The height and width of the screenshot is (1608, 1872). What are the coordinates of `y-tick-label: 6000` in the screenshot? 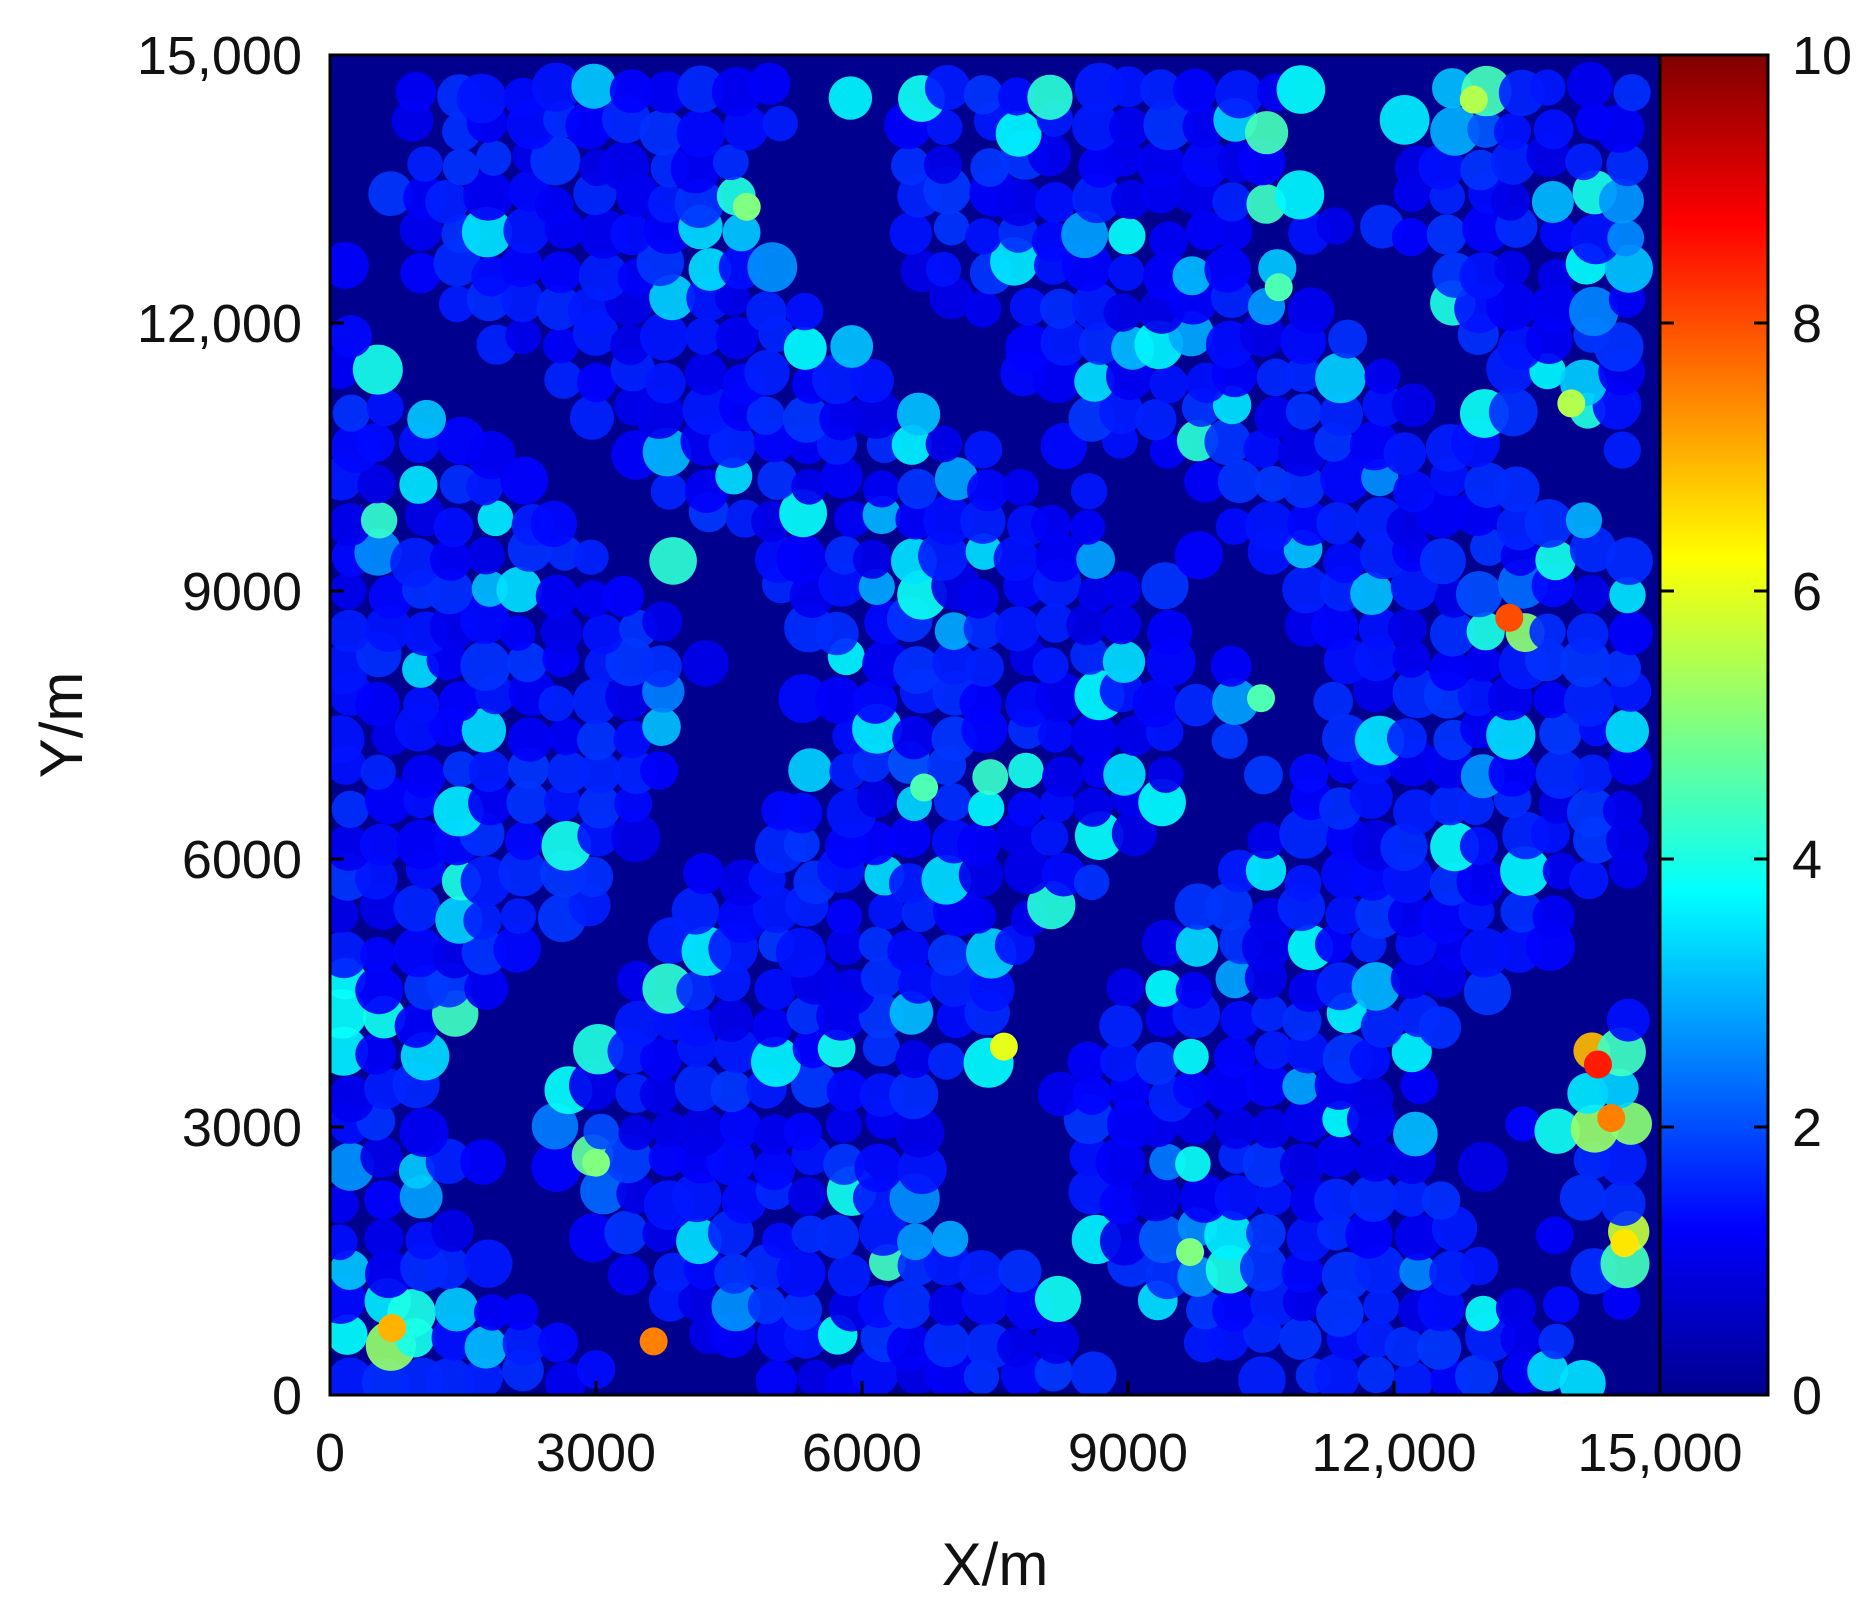 It's located at (242, 860).